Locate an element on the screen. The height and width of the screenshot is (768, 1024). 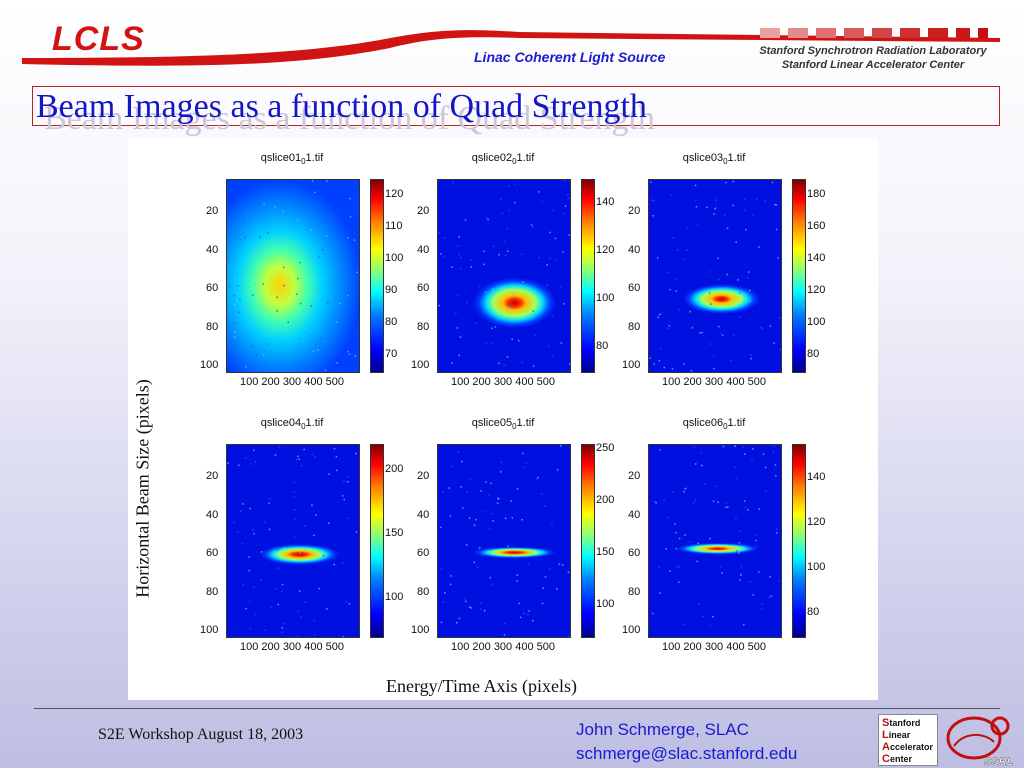
panel-title: qslice0601.tif is located at coordinates (714, 424).